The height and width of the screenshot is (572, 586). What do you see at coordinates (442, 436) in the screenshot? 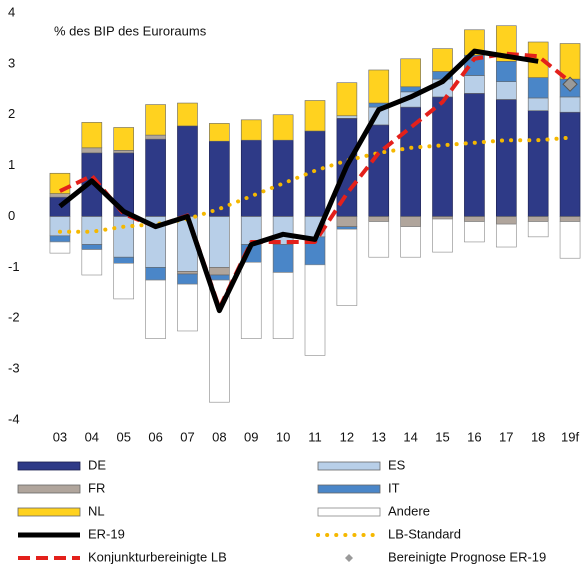
I see `x-tick-label: 15` at bounding box center [442, 436].